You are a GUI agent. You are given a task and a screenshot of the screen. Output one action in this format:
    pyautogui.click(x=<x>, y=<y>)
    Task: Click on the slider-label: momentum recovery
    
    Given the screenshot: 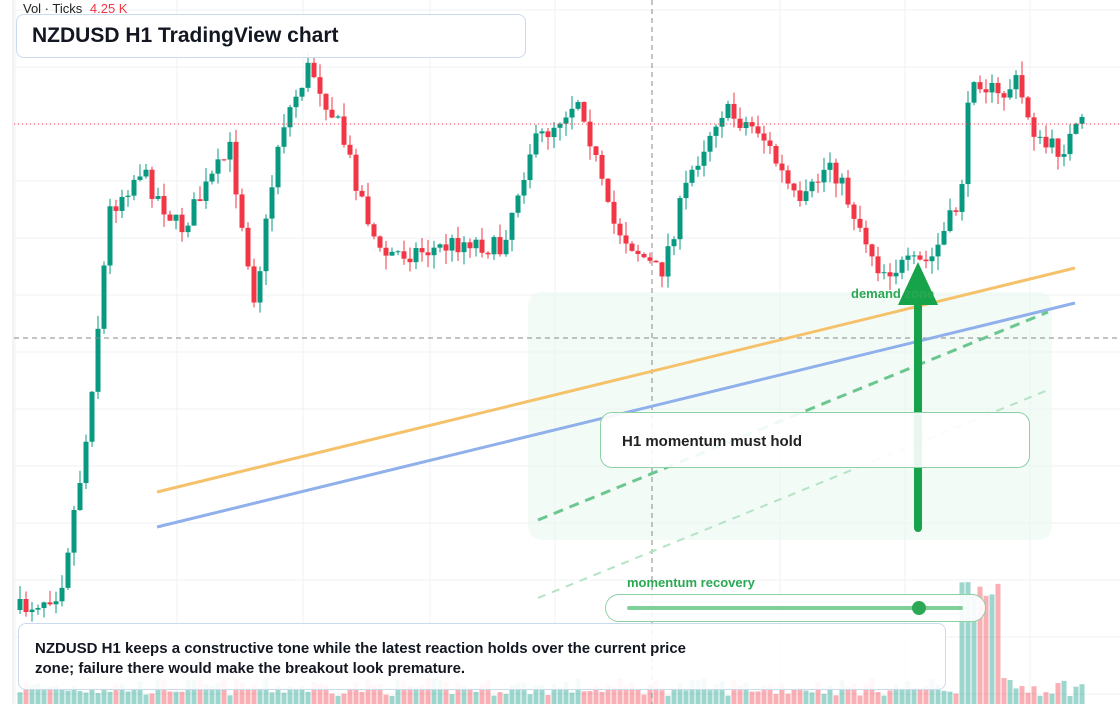 What is the action you would take?
    pyautogui.click(x=691, y=582)
    